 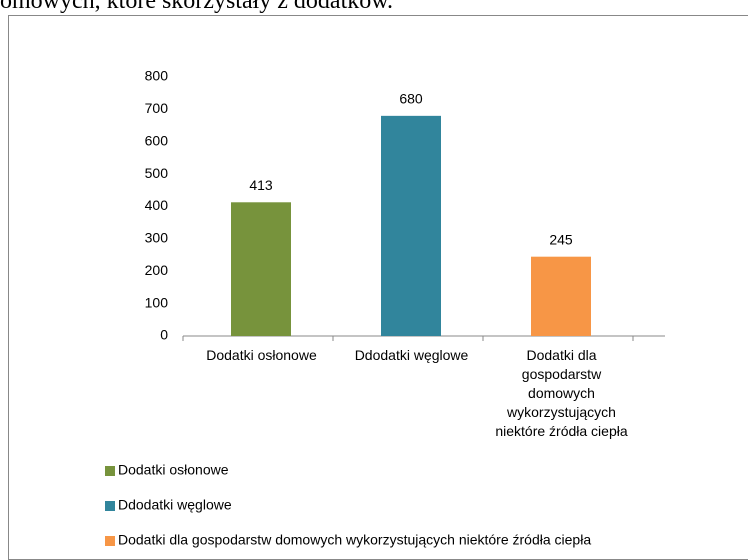 What do you see at coordinates (175, 505) in the screenshot?
I see `legend-label: Ddodatki węglowe` at bounding box center [175, 505].